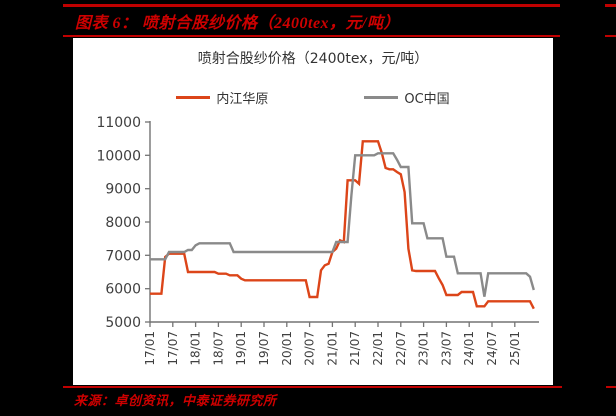  What do you see at coordinates (242, 99) in the screenshot?
I see `legend-label-neijianghuayuan: 内江华原` at bounding box center [242, 99].